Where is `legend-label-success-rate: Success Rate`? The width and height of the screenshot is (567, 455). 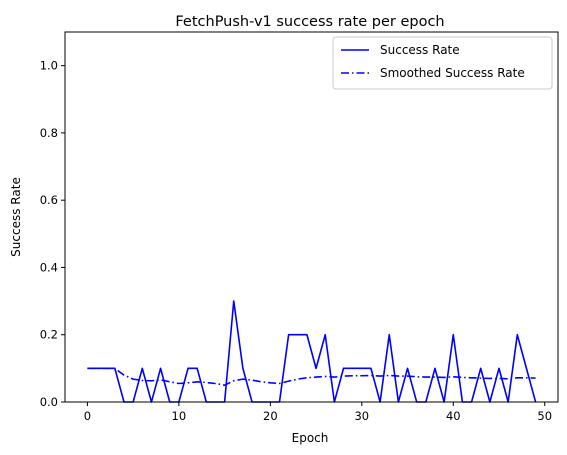
legend-label-success-rate: Success Rate is located at coordinates (420, 50).